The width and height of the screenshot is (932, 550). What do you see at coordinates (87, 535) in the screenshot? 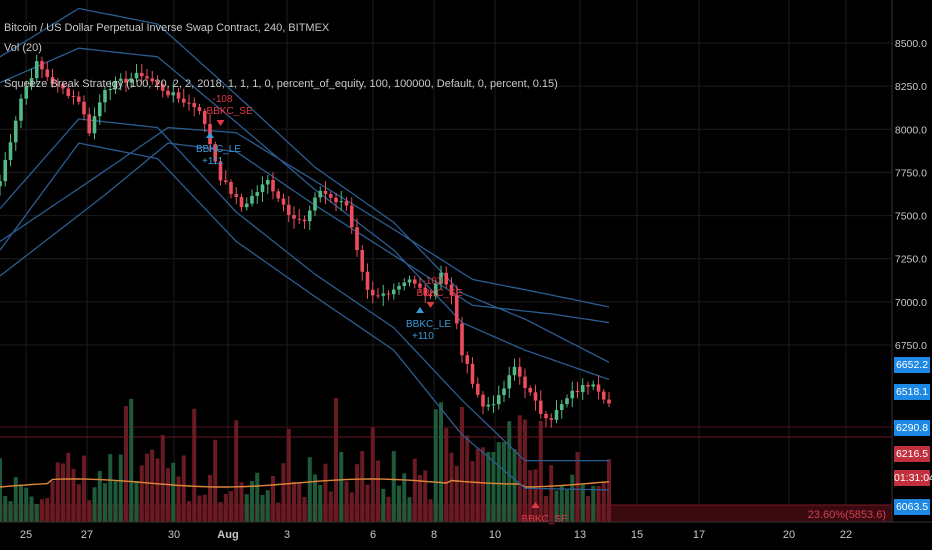
I see `time-tick-label: 27` at bounding box center [87, 535].